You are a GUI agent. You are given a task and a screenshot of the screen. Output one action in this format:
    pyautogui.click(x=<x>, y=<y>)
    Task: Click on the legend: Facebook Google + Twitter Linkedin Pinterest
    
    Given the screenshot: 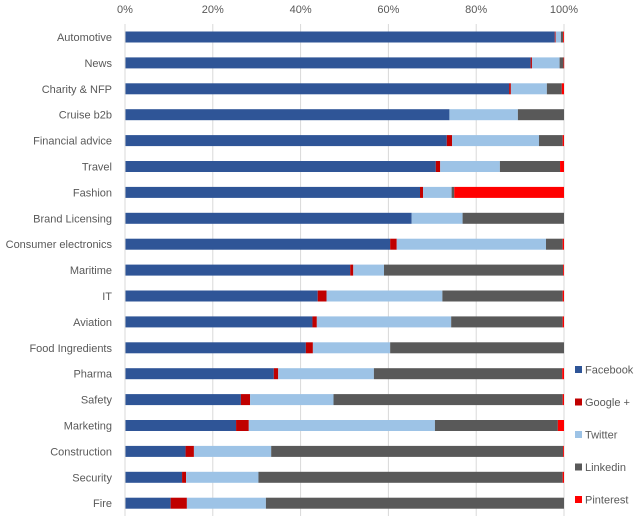 What is the action you would take?
    pyautogui.click(x=604, y=436)
    